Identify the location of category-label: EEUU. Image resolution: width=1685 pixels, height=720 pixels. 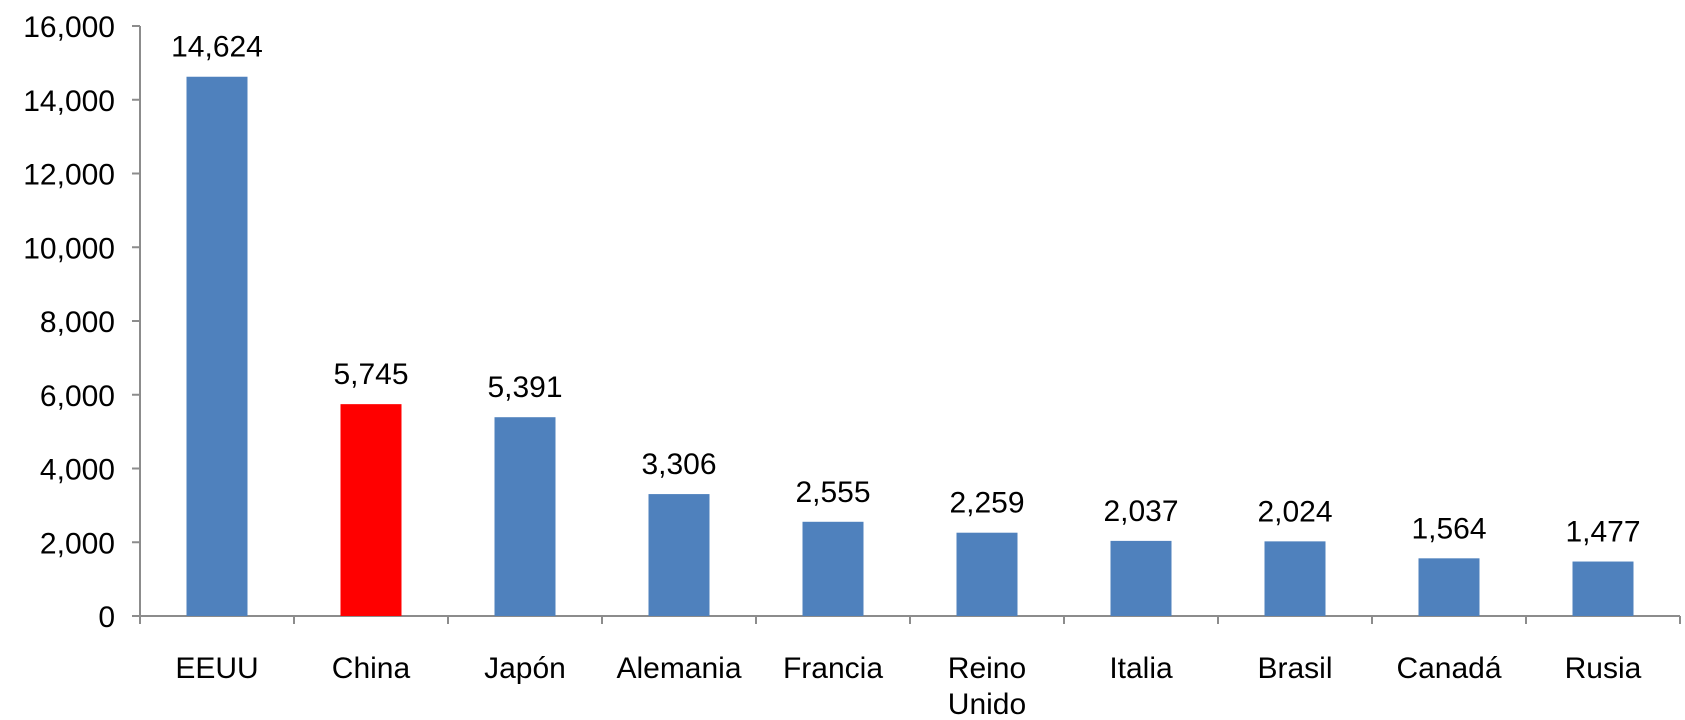
(216, 668).